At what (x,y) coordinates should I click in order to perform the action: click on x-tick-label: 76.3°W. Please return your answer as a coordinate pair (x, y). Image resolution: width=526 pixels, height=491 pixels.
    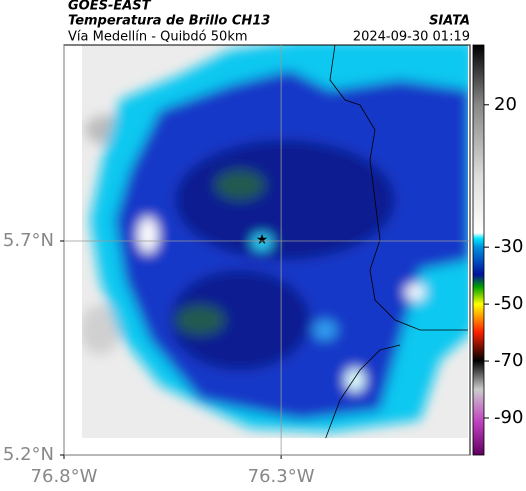
    Looking at the image, I should click on (281, 476).